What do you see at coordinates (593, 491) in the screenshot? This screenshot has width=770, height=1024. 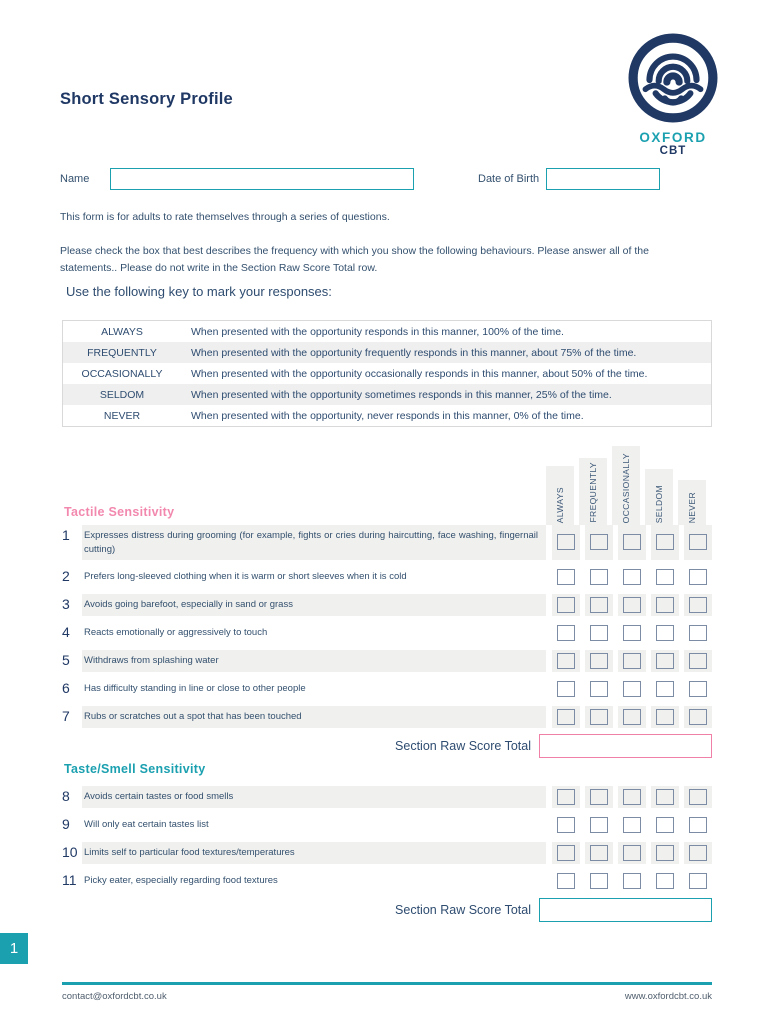 I see `response-column-strip: FREQUENTLY` at bounding box center [593, 491].